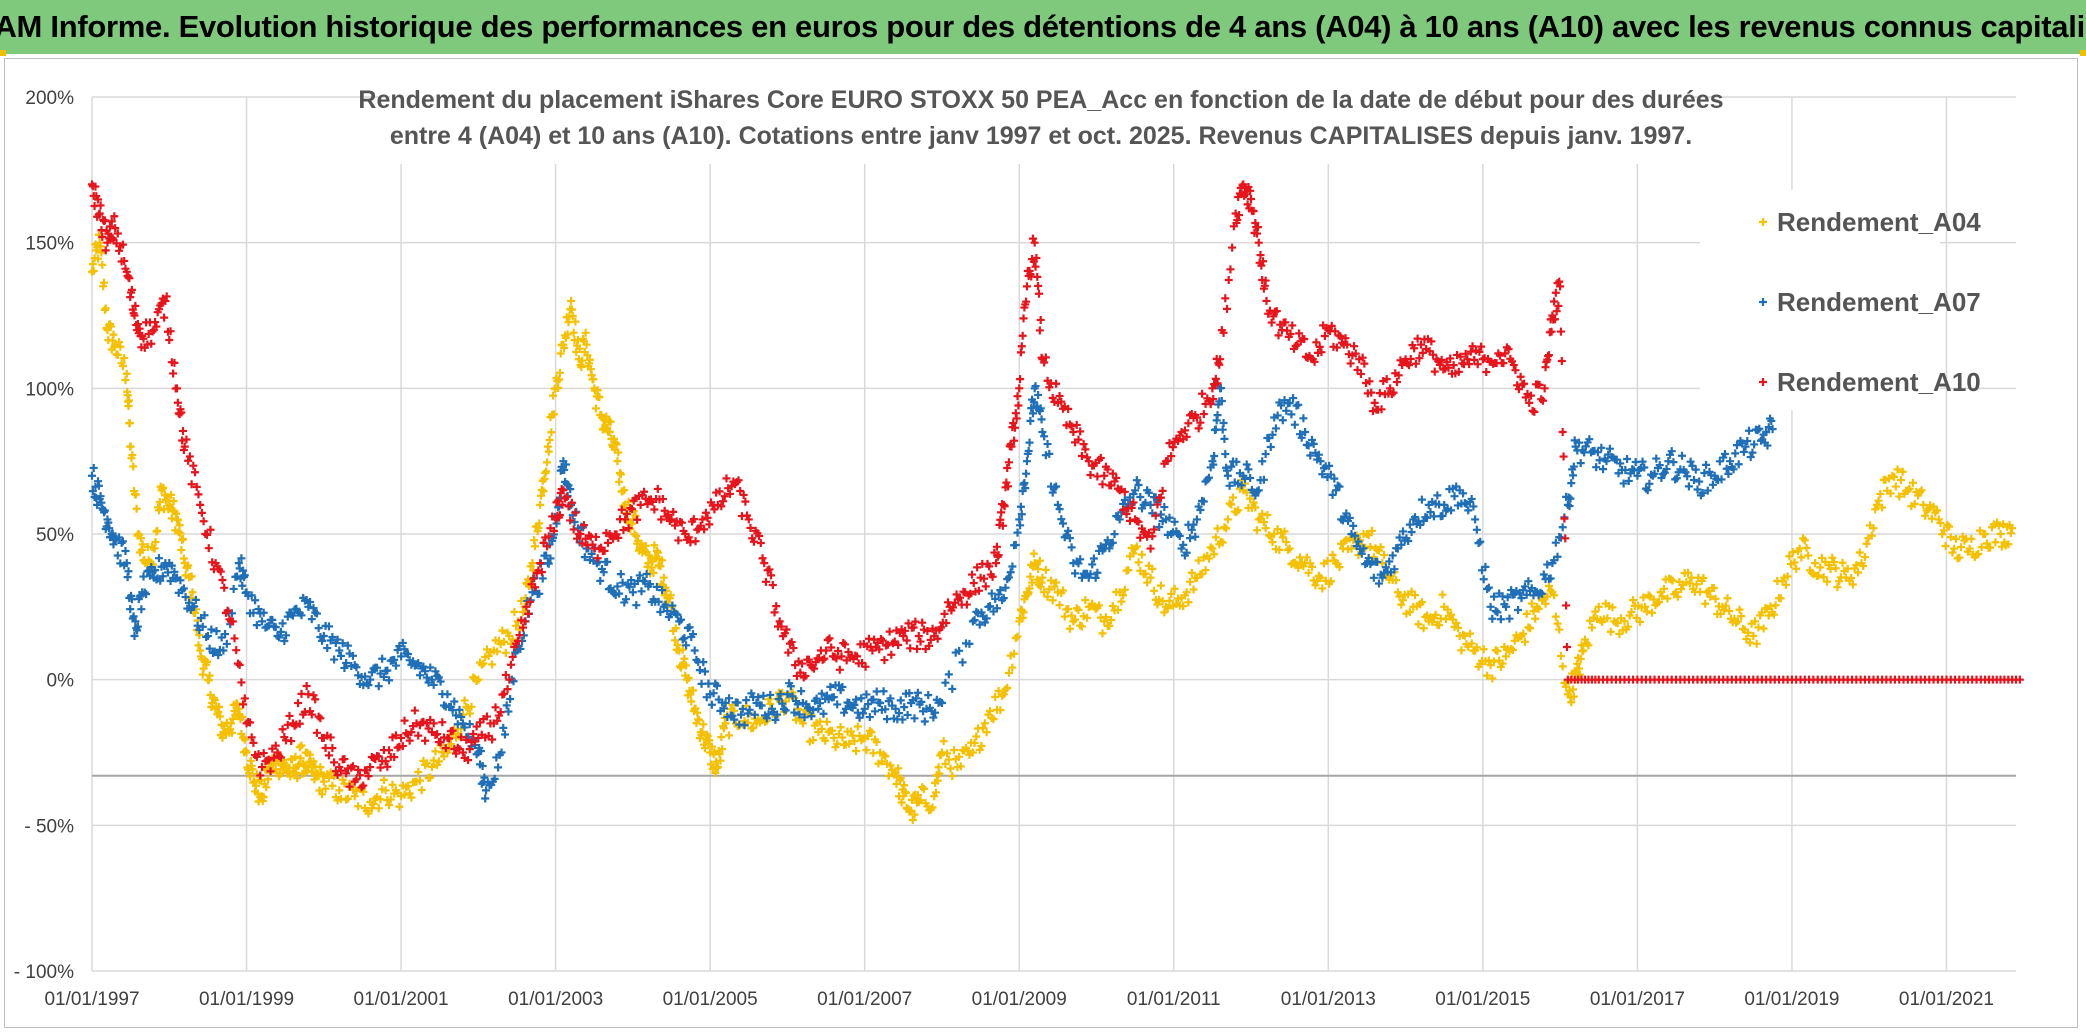  What do you see at coordinates (1482, 999) in the screenshot?
I see `x-tick-label: 01/01/2015` at bounding box center [1482, 999].